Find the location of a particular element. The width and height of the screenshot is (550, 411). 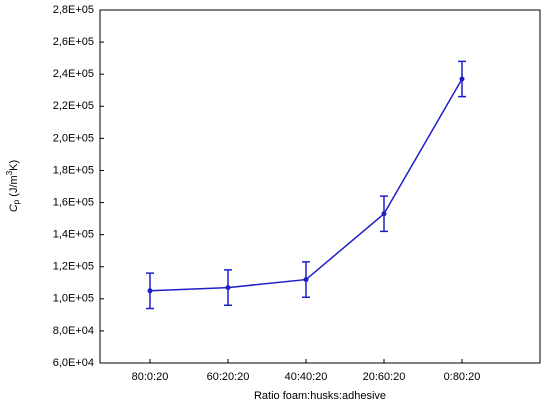

y-tick-label: 1,0E+05 is located at coordinates (73, 299).